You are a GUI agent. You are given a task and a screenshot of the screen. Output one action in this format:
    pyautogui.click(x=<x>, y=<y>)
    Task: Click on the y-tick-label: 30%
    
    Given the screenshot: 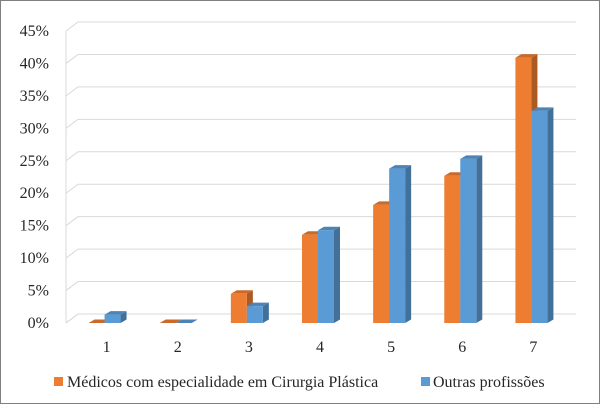 What is the action you would take?
    pyautogui.click(x=34, y=128)
    